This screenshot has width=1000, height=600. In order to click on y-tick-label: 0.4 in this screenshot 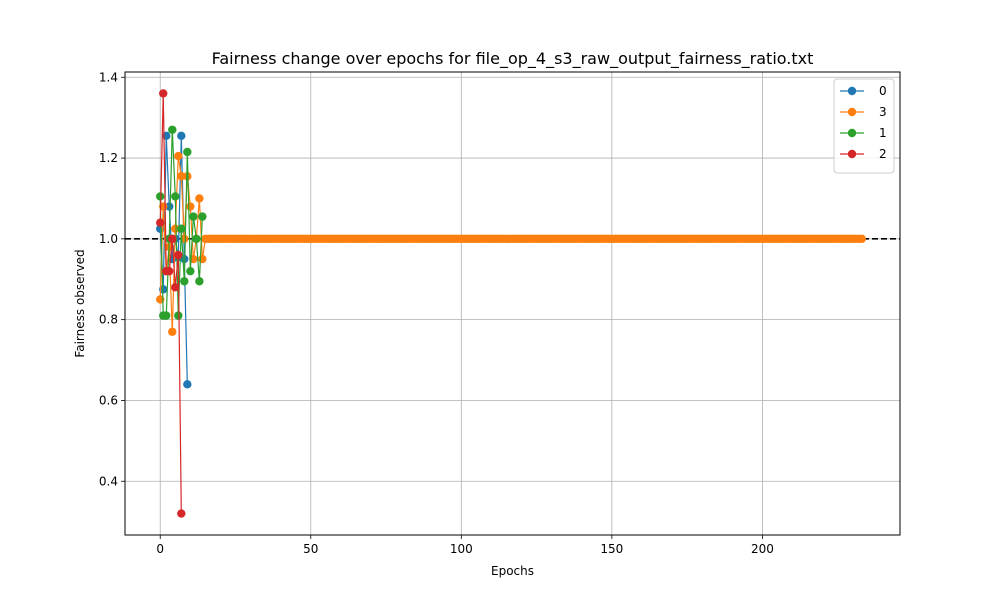, I will do `click(108, 481)`.